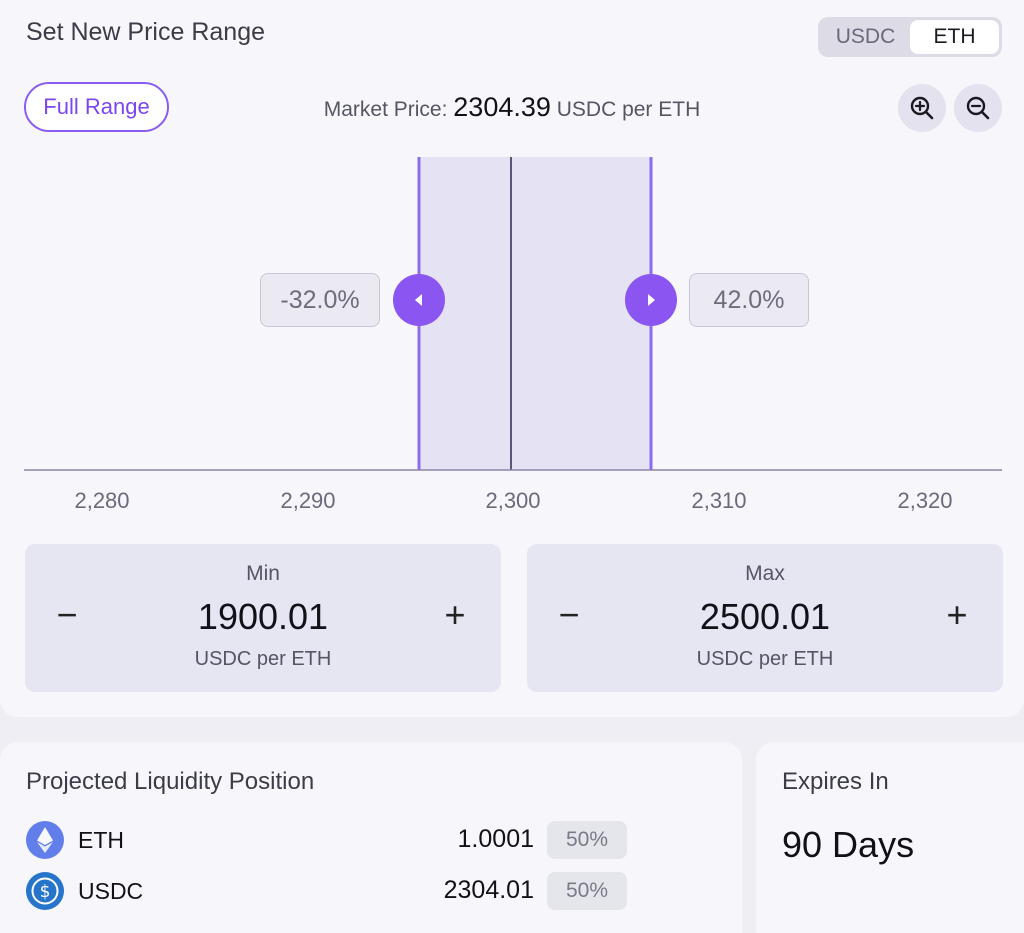 The image size is (1024, 933). I want to click on currency-toggle: USDC ETH, so click(910, 37).